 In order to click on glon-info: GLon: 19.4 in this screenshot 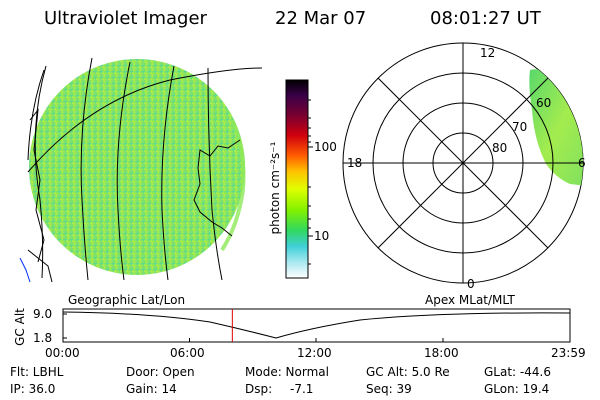, I will do `click(517, 389)`.